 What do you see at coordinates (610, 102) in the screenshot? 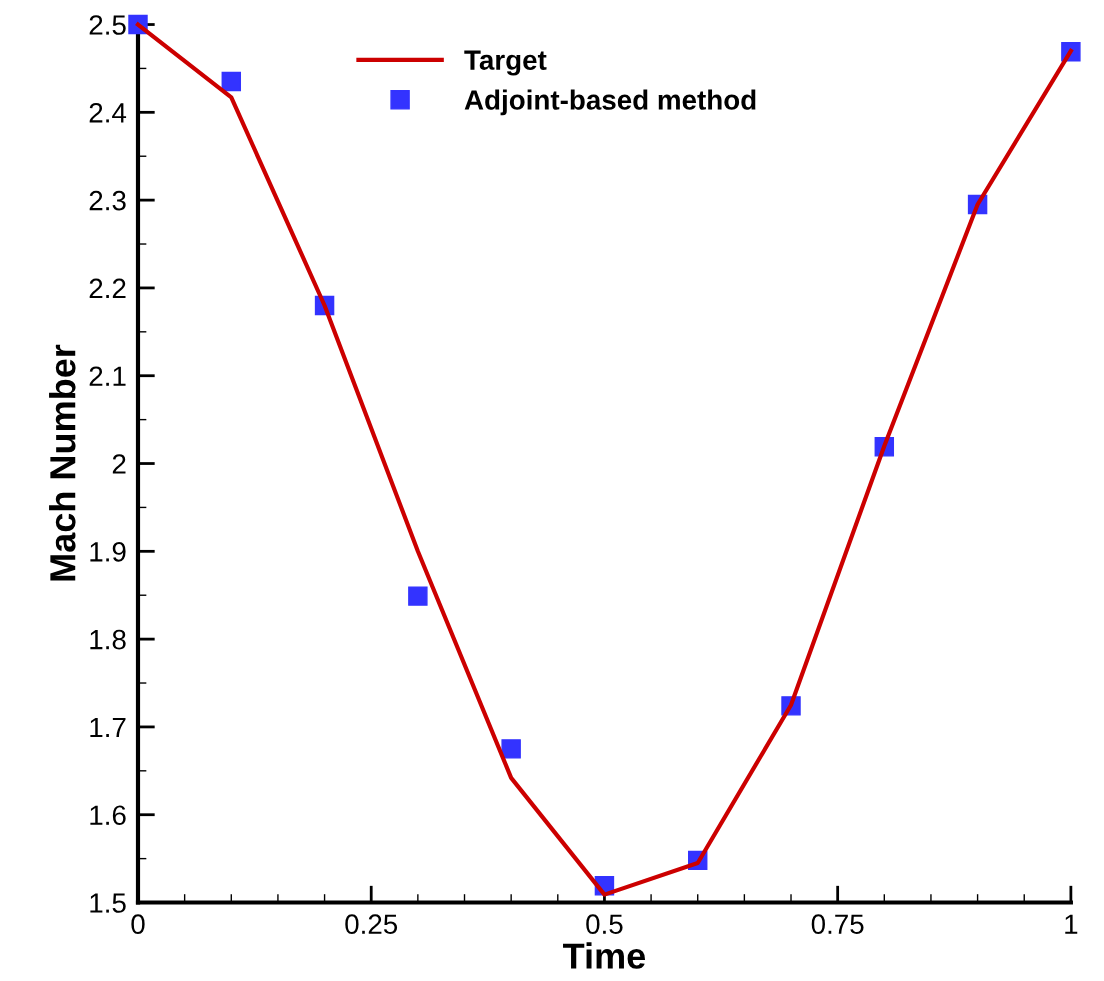
I see `legend-label: Adjoint-based method` at bounding box center [610, 102].